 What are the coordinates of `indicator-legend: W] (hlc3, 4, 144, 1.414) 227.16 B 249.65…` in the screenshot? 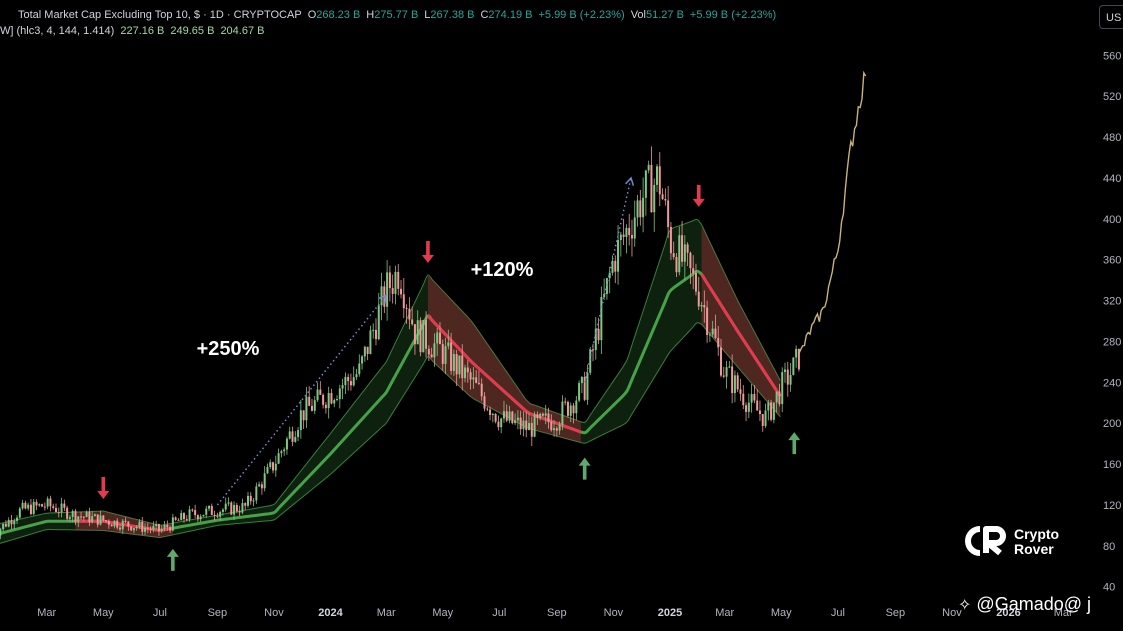 It's located at (132, 31).